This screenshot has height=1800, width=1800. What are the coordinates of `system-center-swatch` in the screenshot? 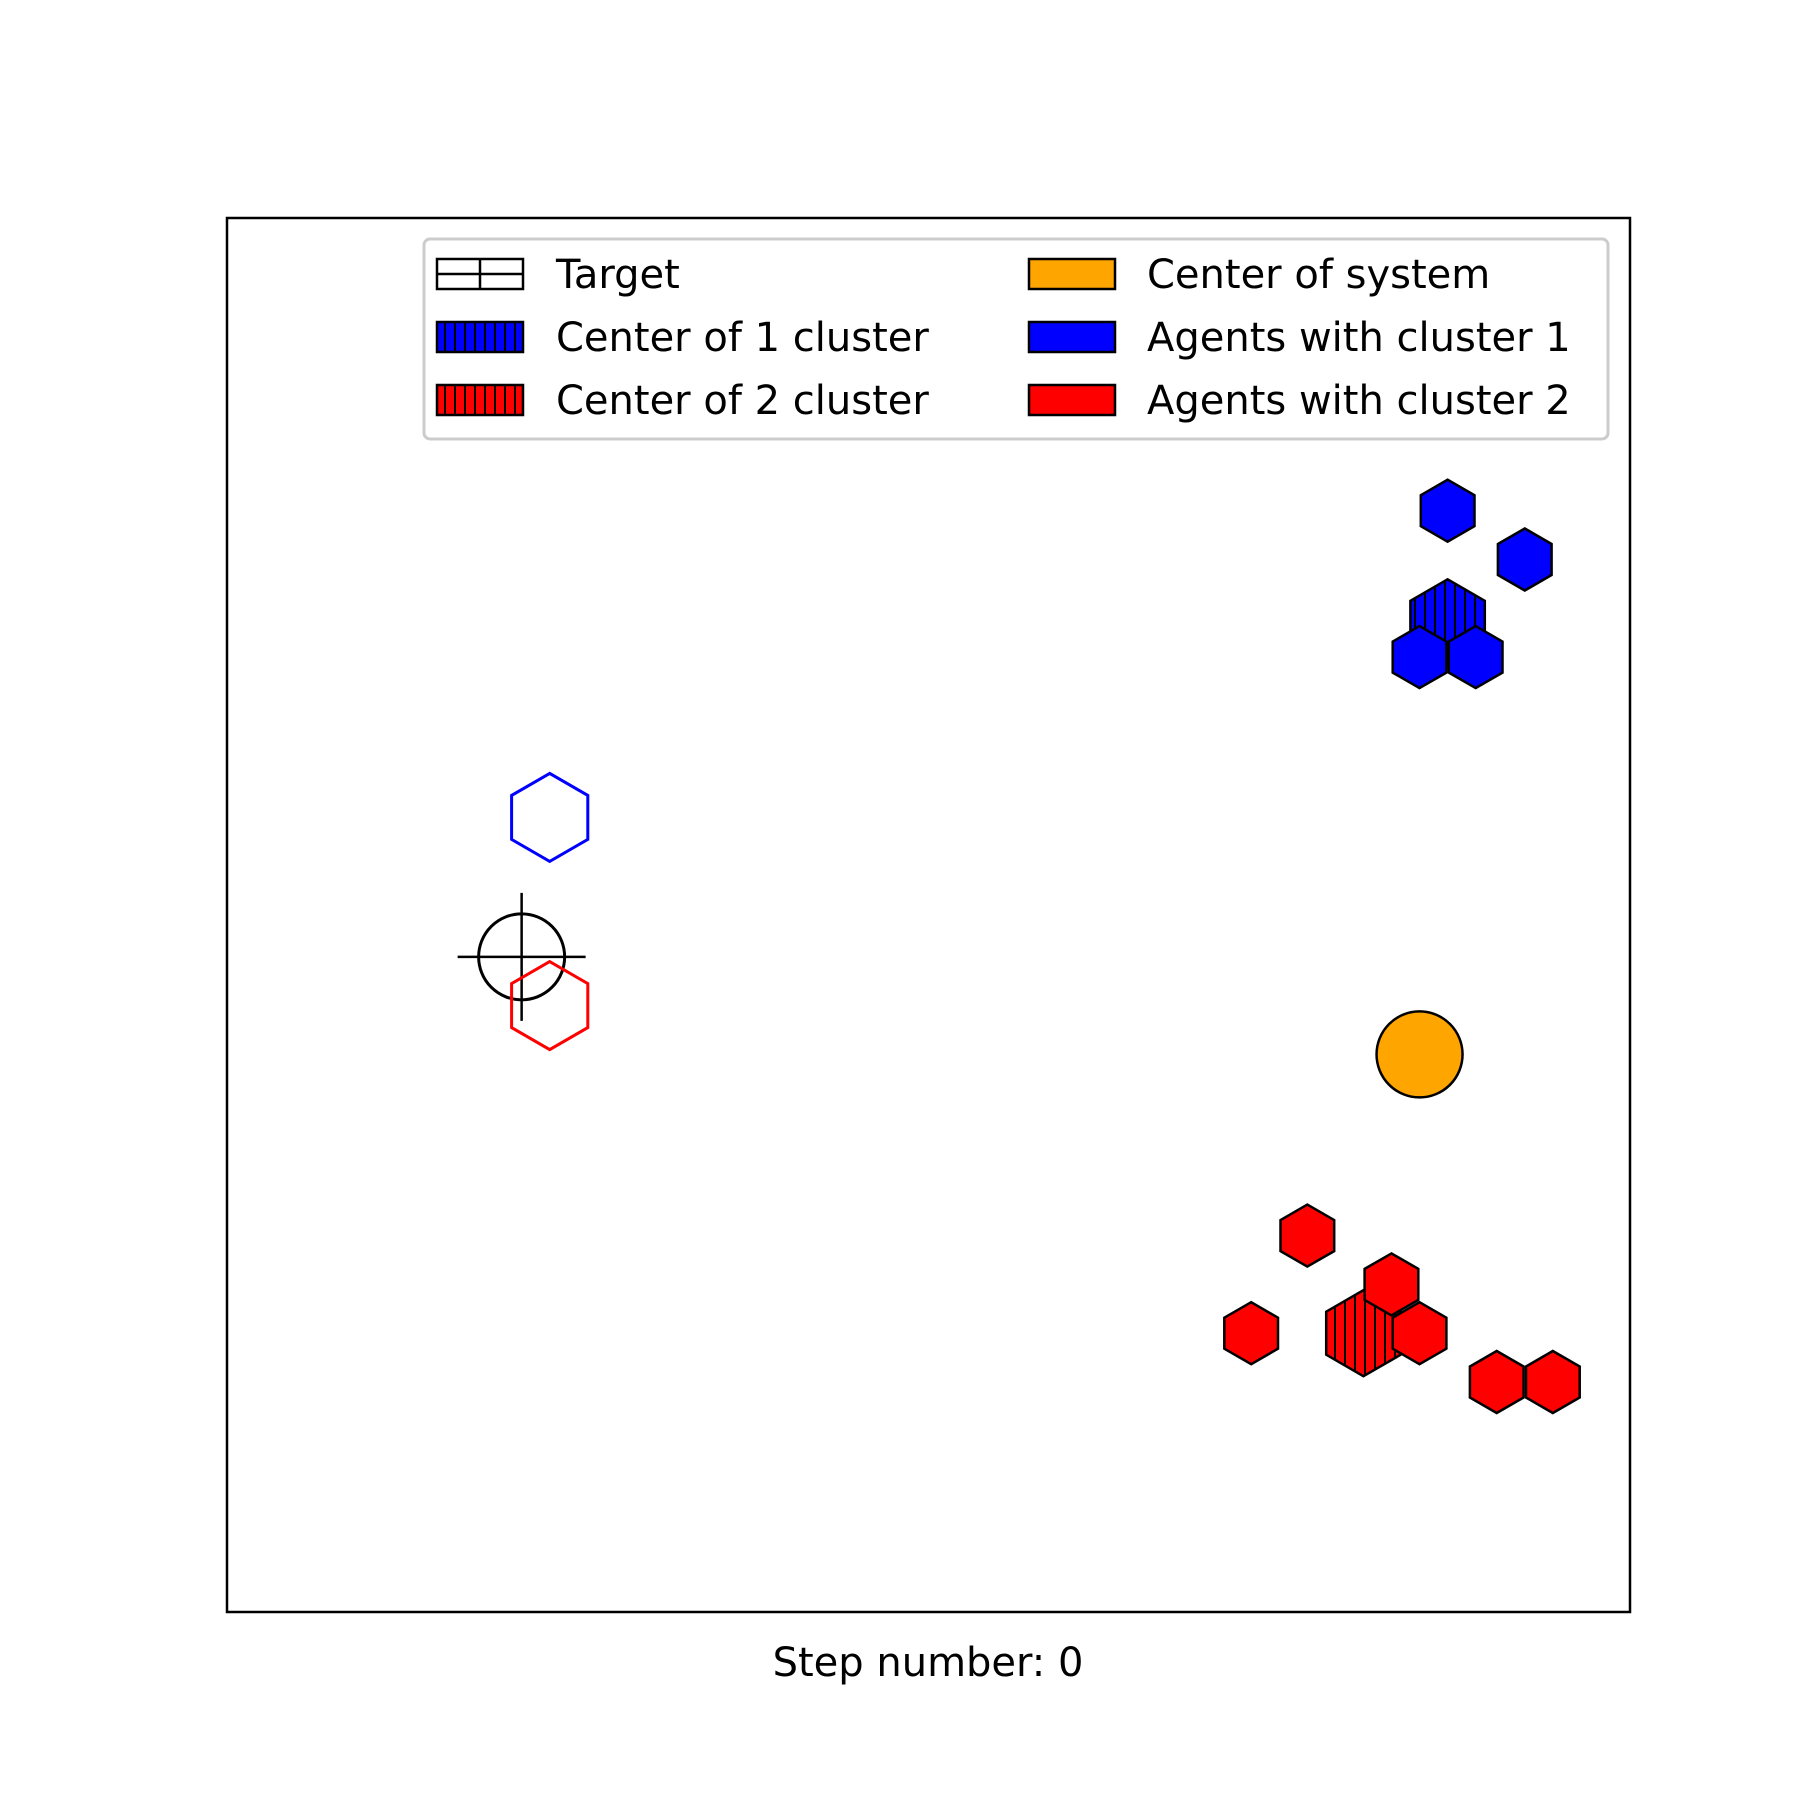 It's located at (1072, 274).